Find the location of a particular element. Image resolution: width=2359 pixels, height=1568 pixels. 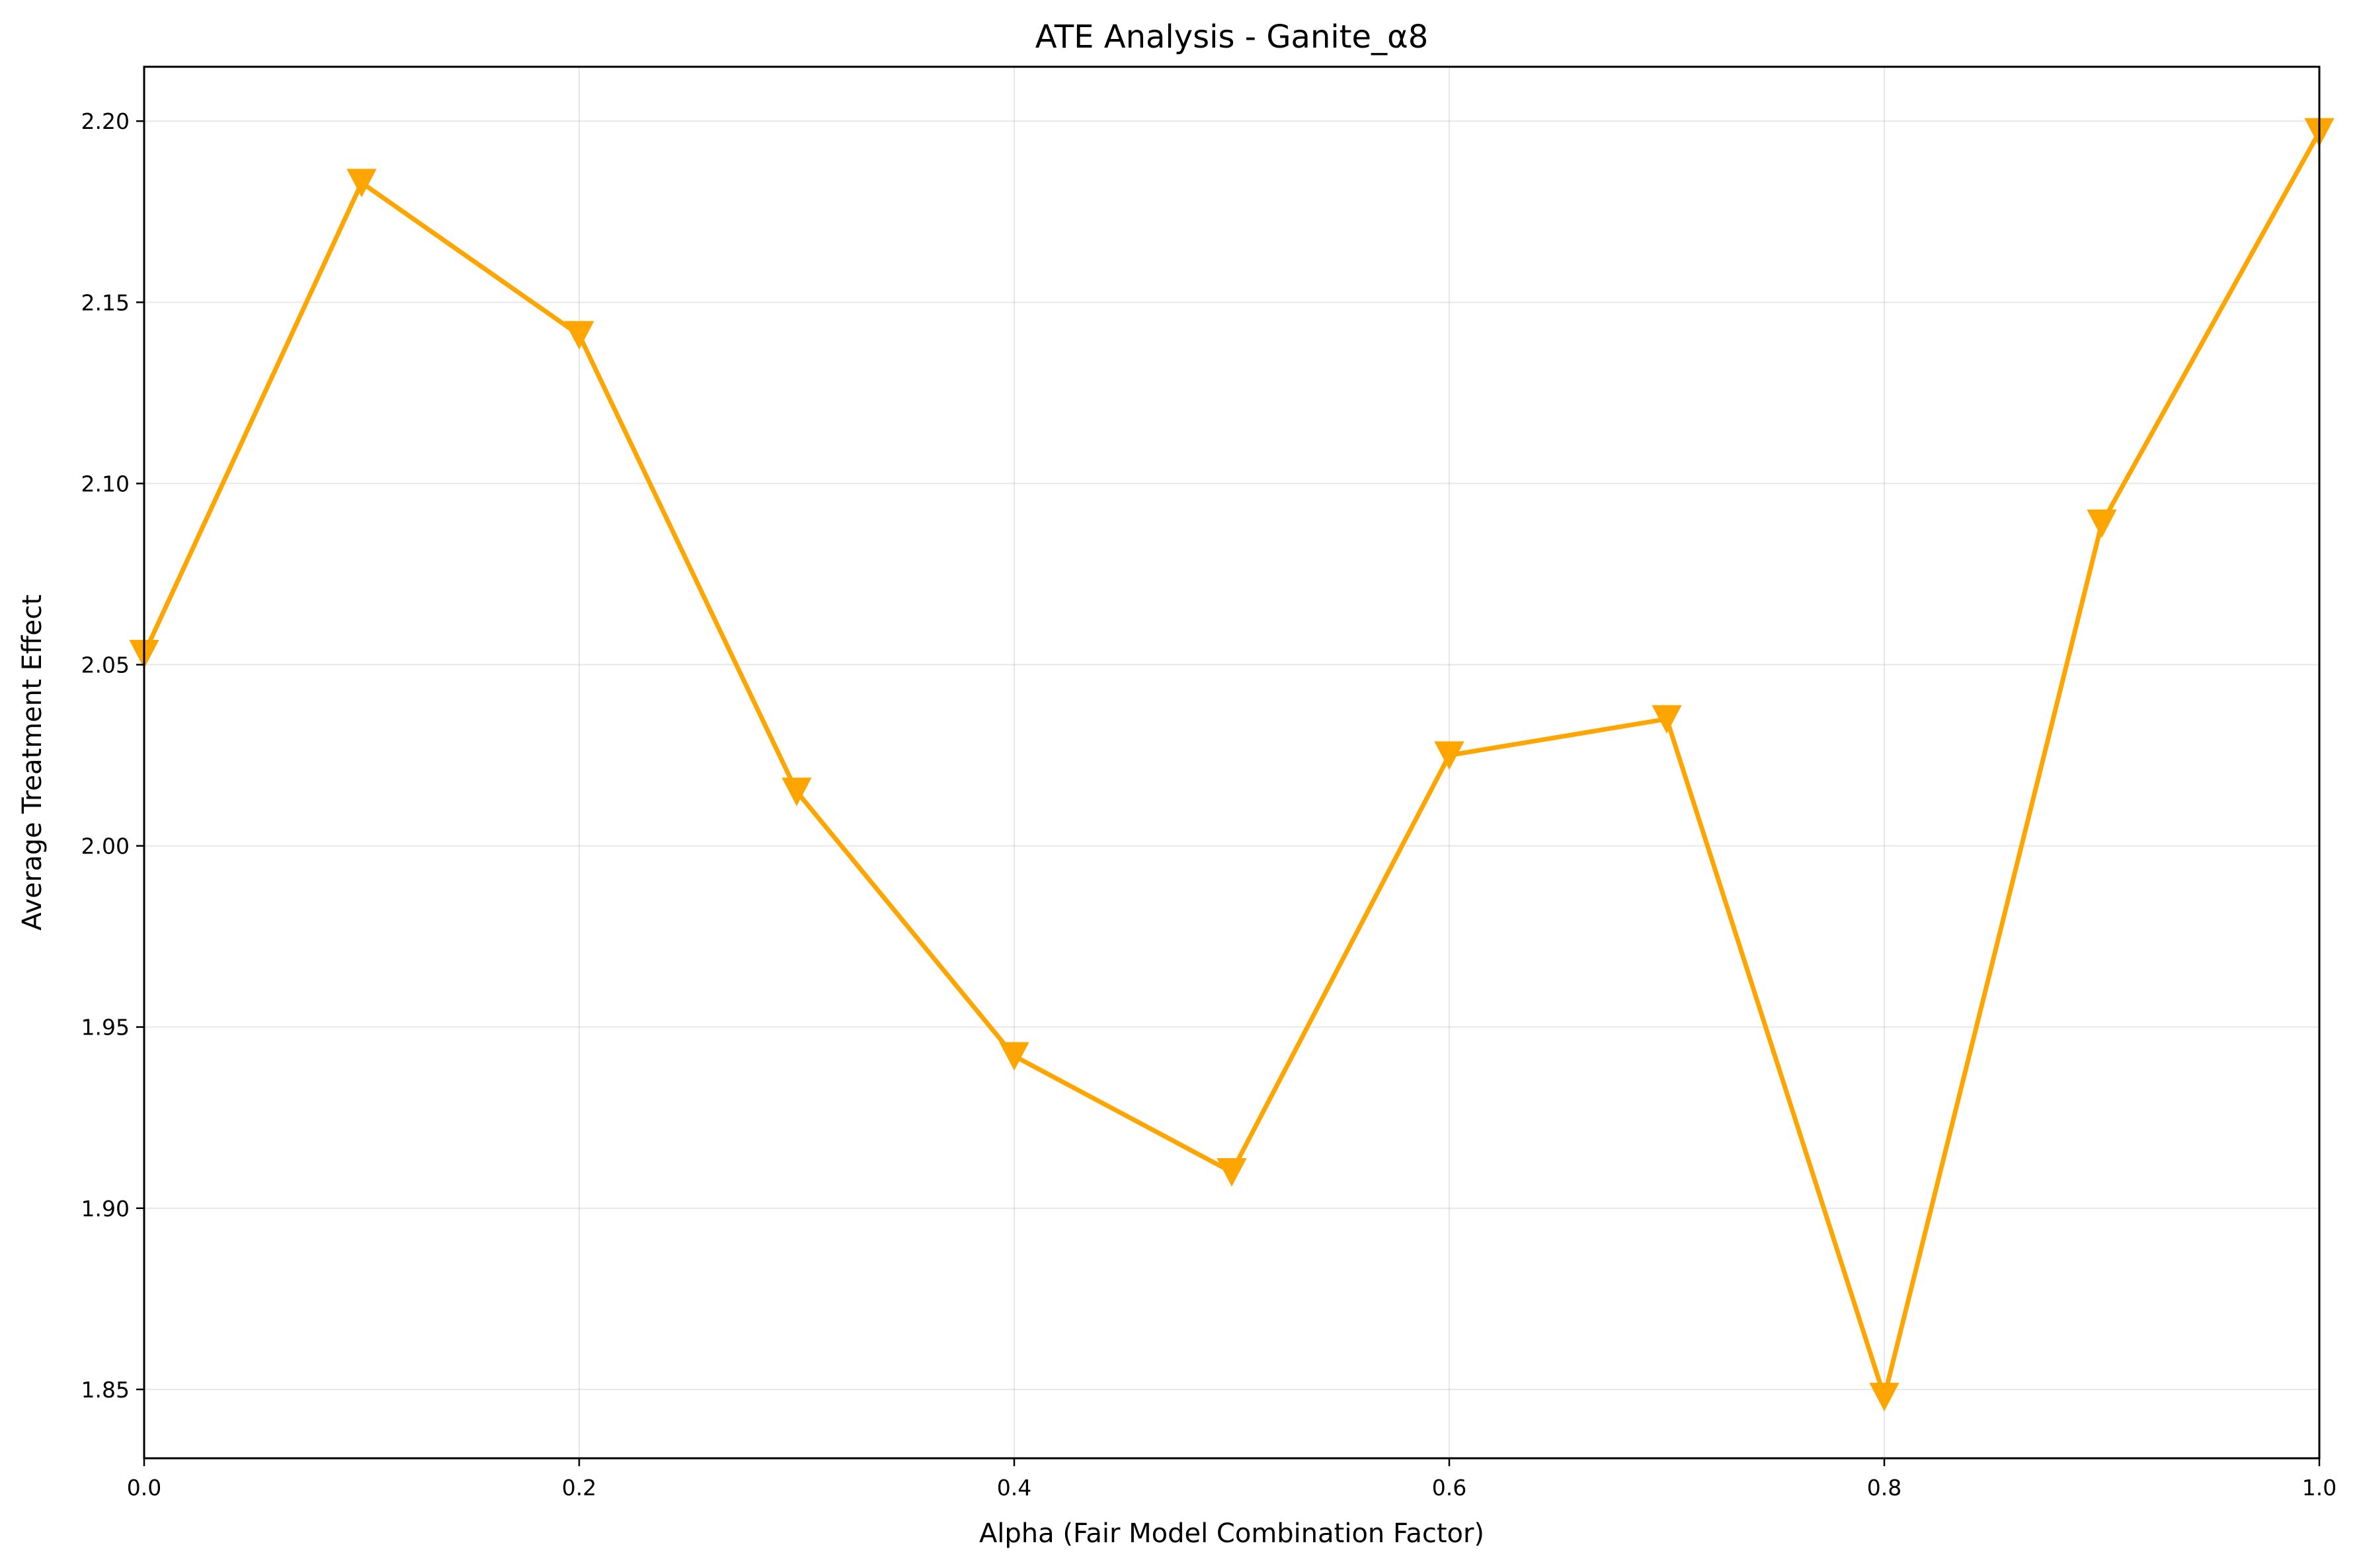

y-axis-label: Average Treatment Effect is located at coordinates (32, 762).